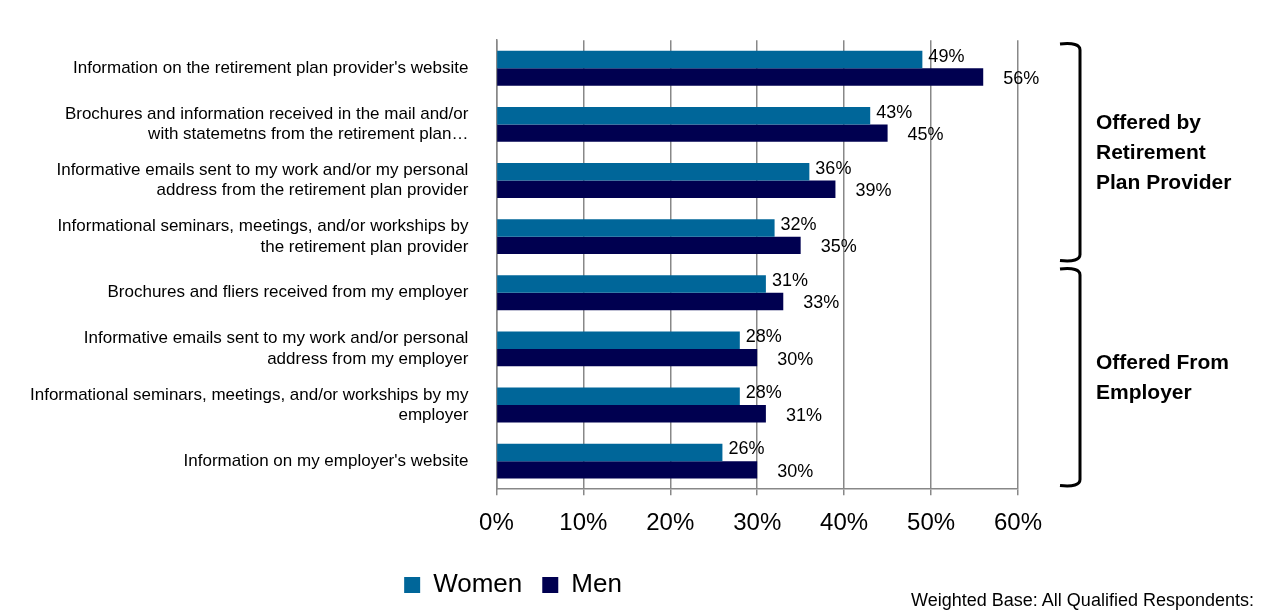  I want to click on y-tick-label: Informative emails sent to my work and/or my personal address from the retirement plan provider, so click(262, 180).